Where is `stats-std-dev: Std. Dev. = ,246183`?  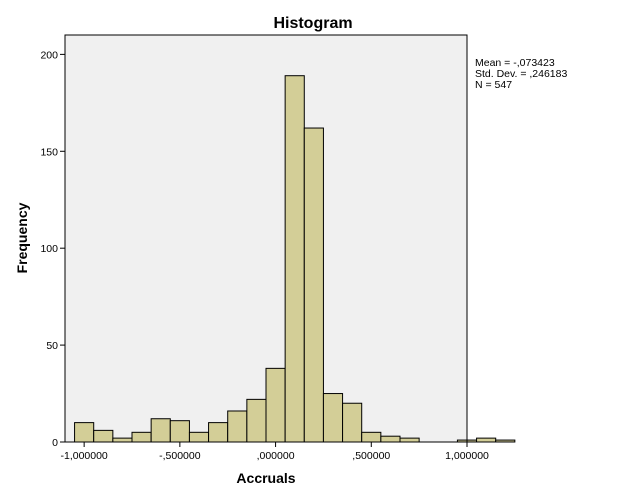
stats-std-dev: Std. Dev. = ,246183 is located at coordinates (521, 74).